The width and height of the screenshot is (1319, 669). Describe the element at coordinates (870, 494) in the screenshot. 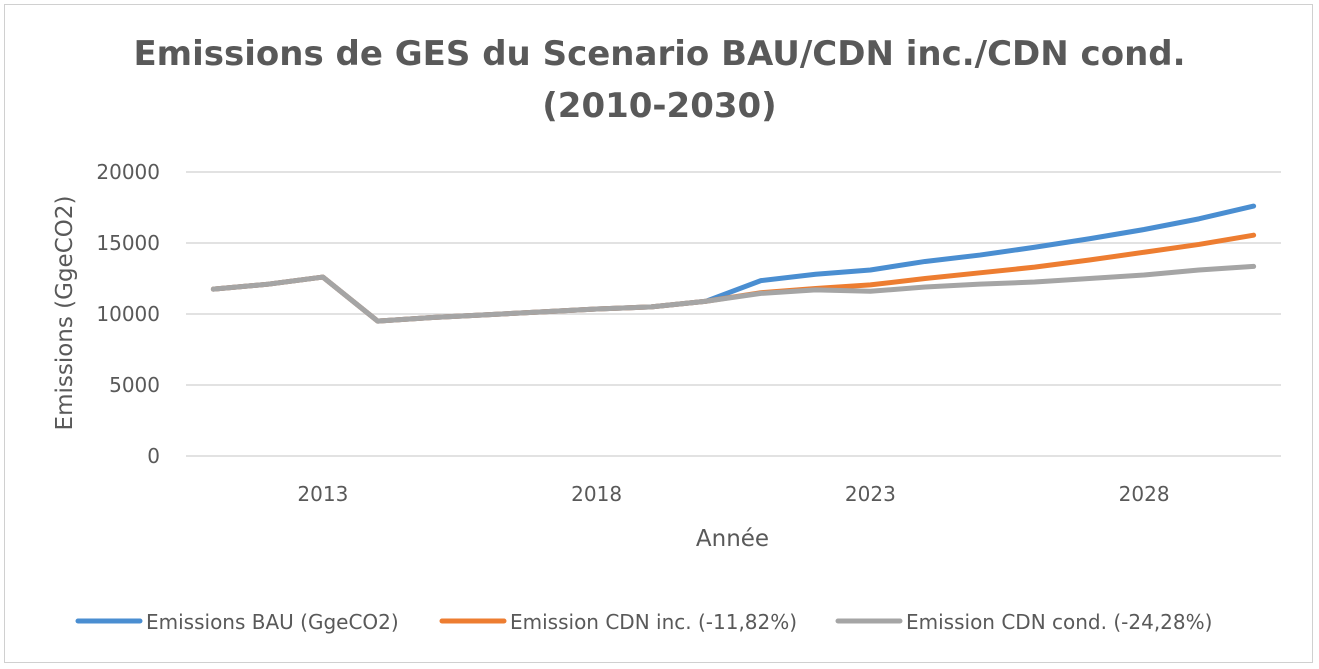

I see `x-tick-label: 2023` at that location.